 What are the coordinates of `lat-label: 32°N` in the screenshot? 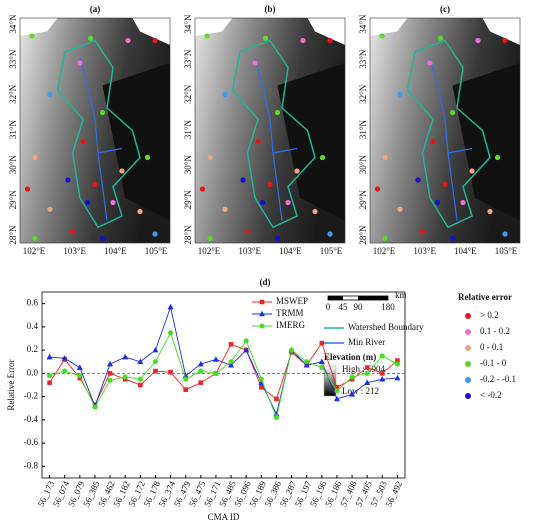 It's located at (363, 94).